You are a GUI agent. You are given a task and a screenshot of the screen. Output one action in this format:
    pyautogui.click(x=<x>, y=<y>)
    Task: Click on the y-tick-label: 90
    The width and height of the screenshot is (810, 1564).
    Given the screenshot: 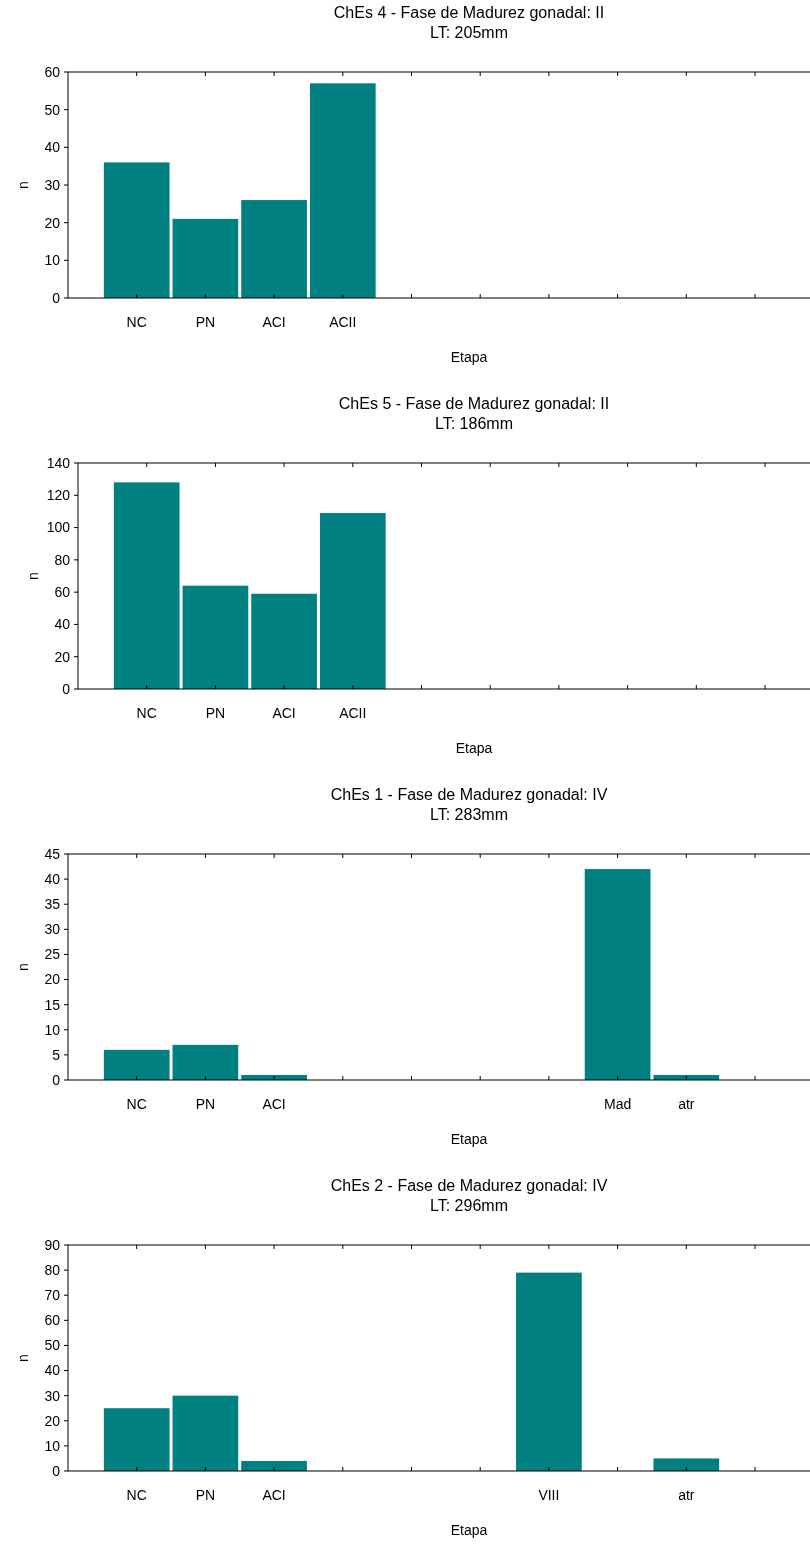 What is the action you would take?
    pyautogui.click(x=52, y=1244)
    